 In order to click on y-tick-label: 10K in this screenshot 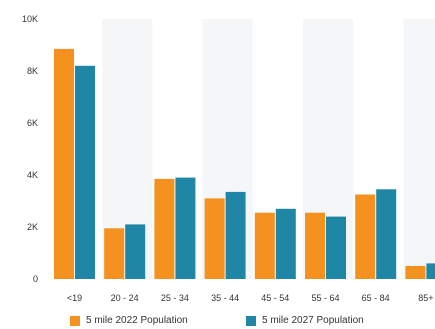, I will do `click(30, 19)`.